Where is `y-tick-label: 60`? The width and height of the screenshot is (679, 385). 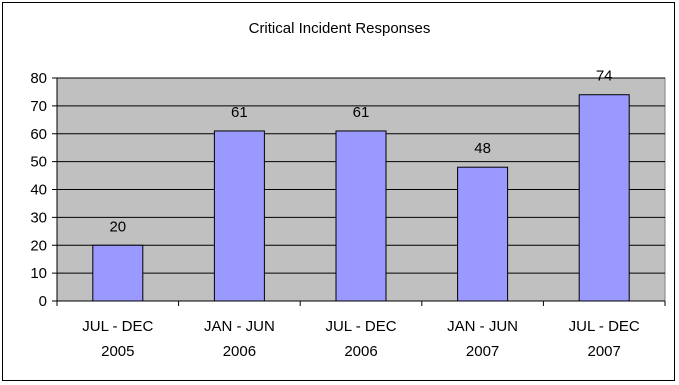
y-tick-label: 60 is located at coordinates (38, 134).